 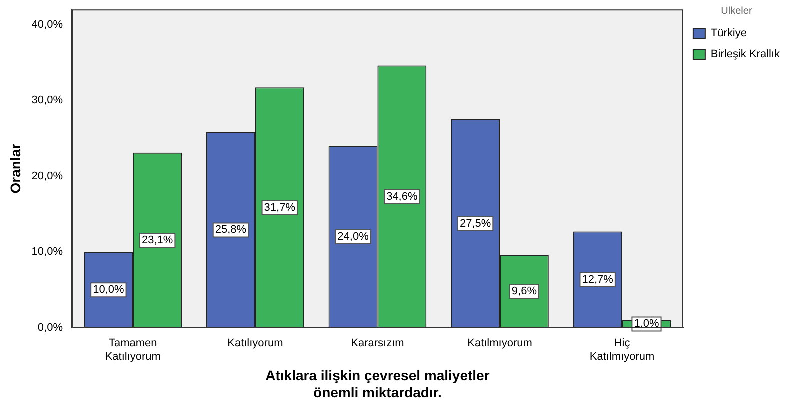 I want to click on y-tick-label: 20,0%, so click(x=48, y=176).